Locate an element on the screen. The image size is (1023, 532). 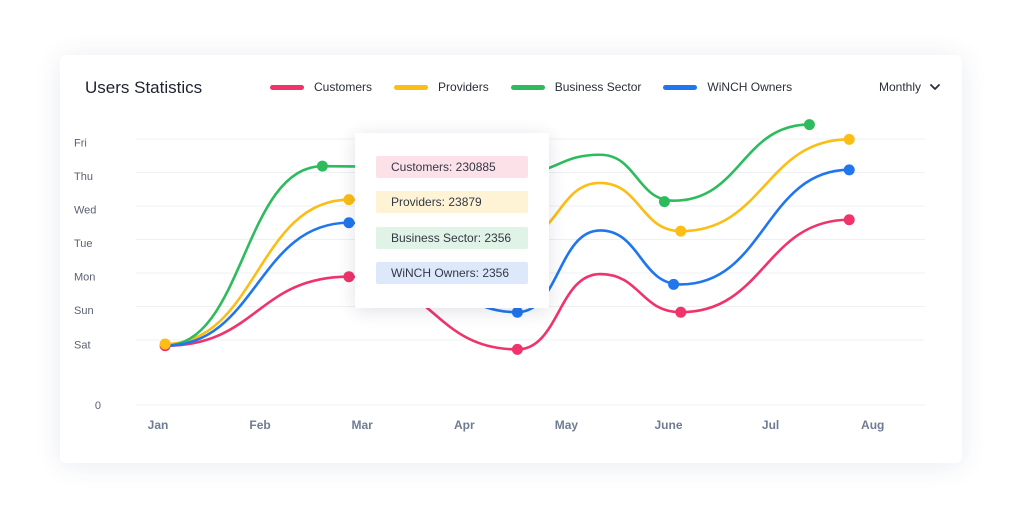
legend-label: Customers is located at coordinates (343, 87).